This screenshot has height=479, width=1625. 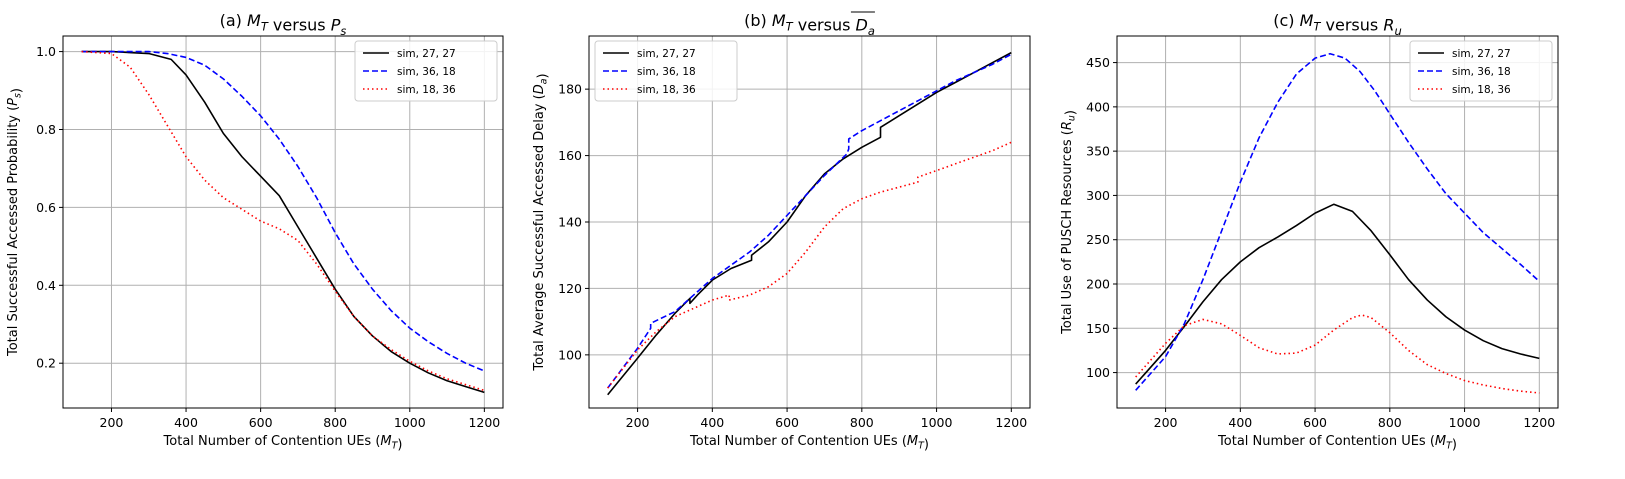 I want to click on chart-title: (b) MT versus Da, so click(x=809, y=24).